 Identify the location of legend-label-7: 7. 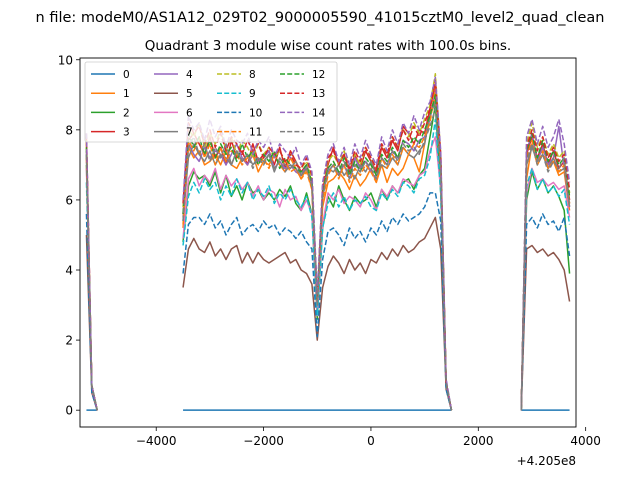
(189, 133).